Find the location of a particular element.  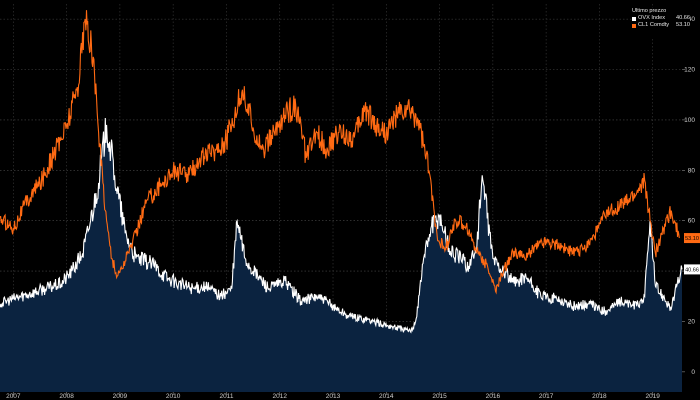

y-tick-label-6: 20 is located at coordinates (692, 321).